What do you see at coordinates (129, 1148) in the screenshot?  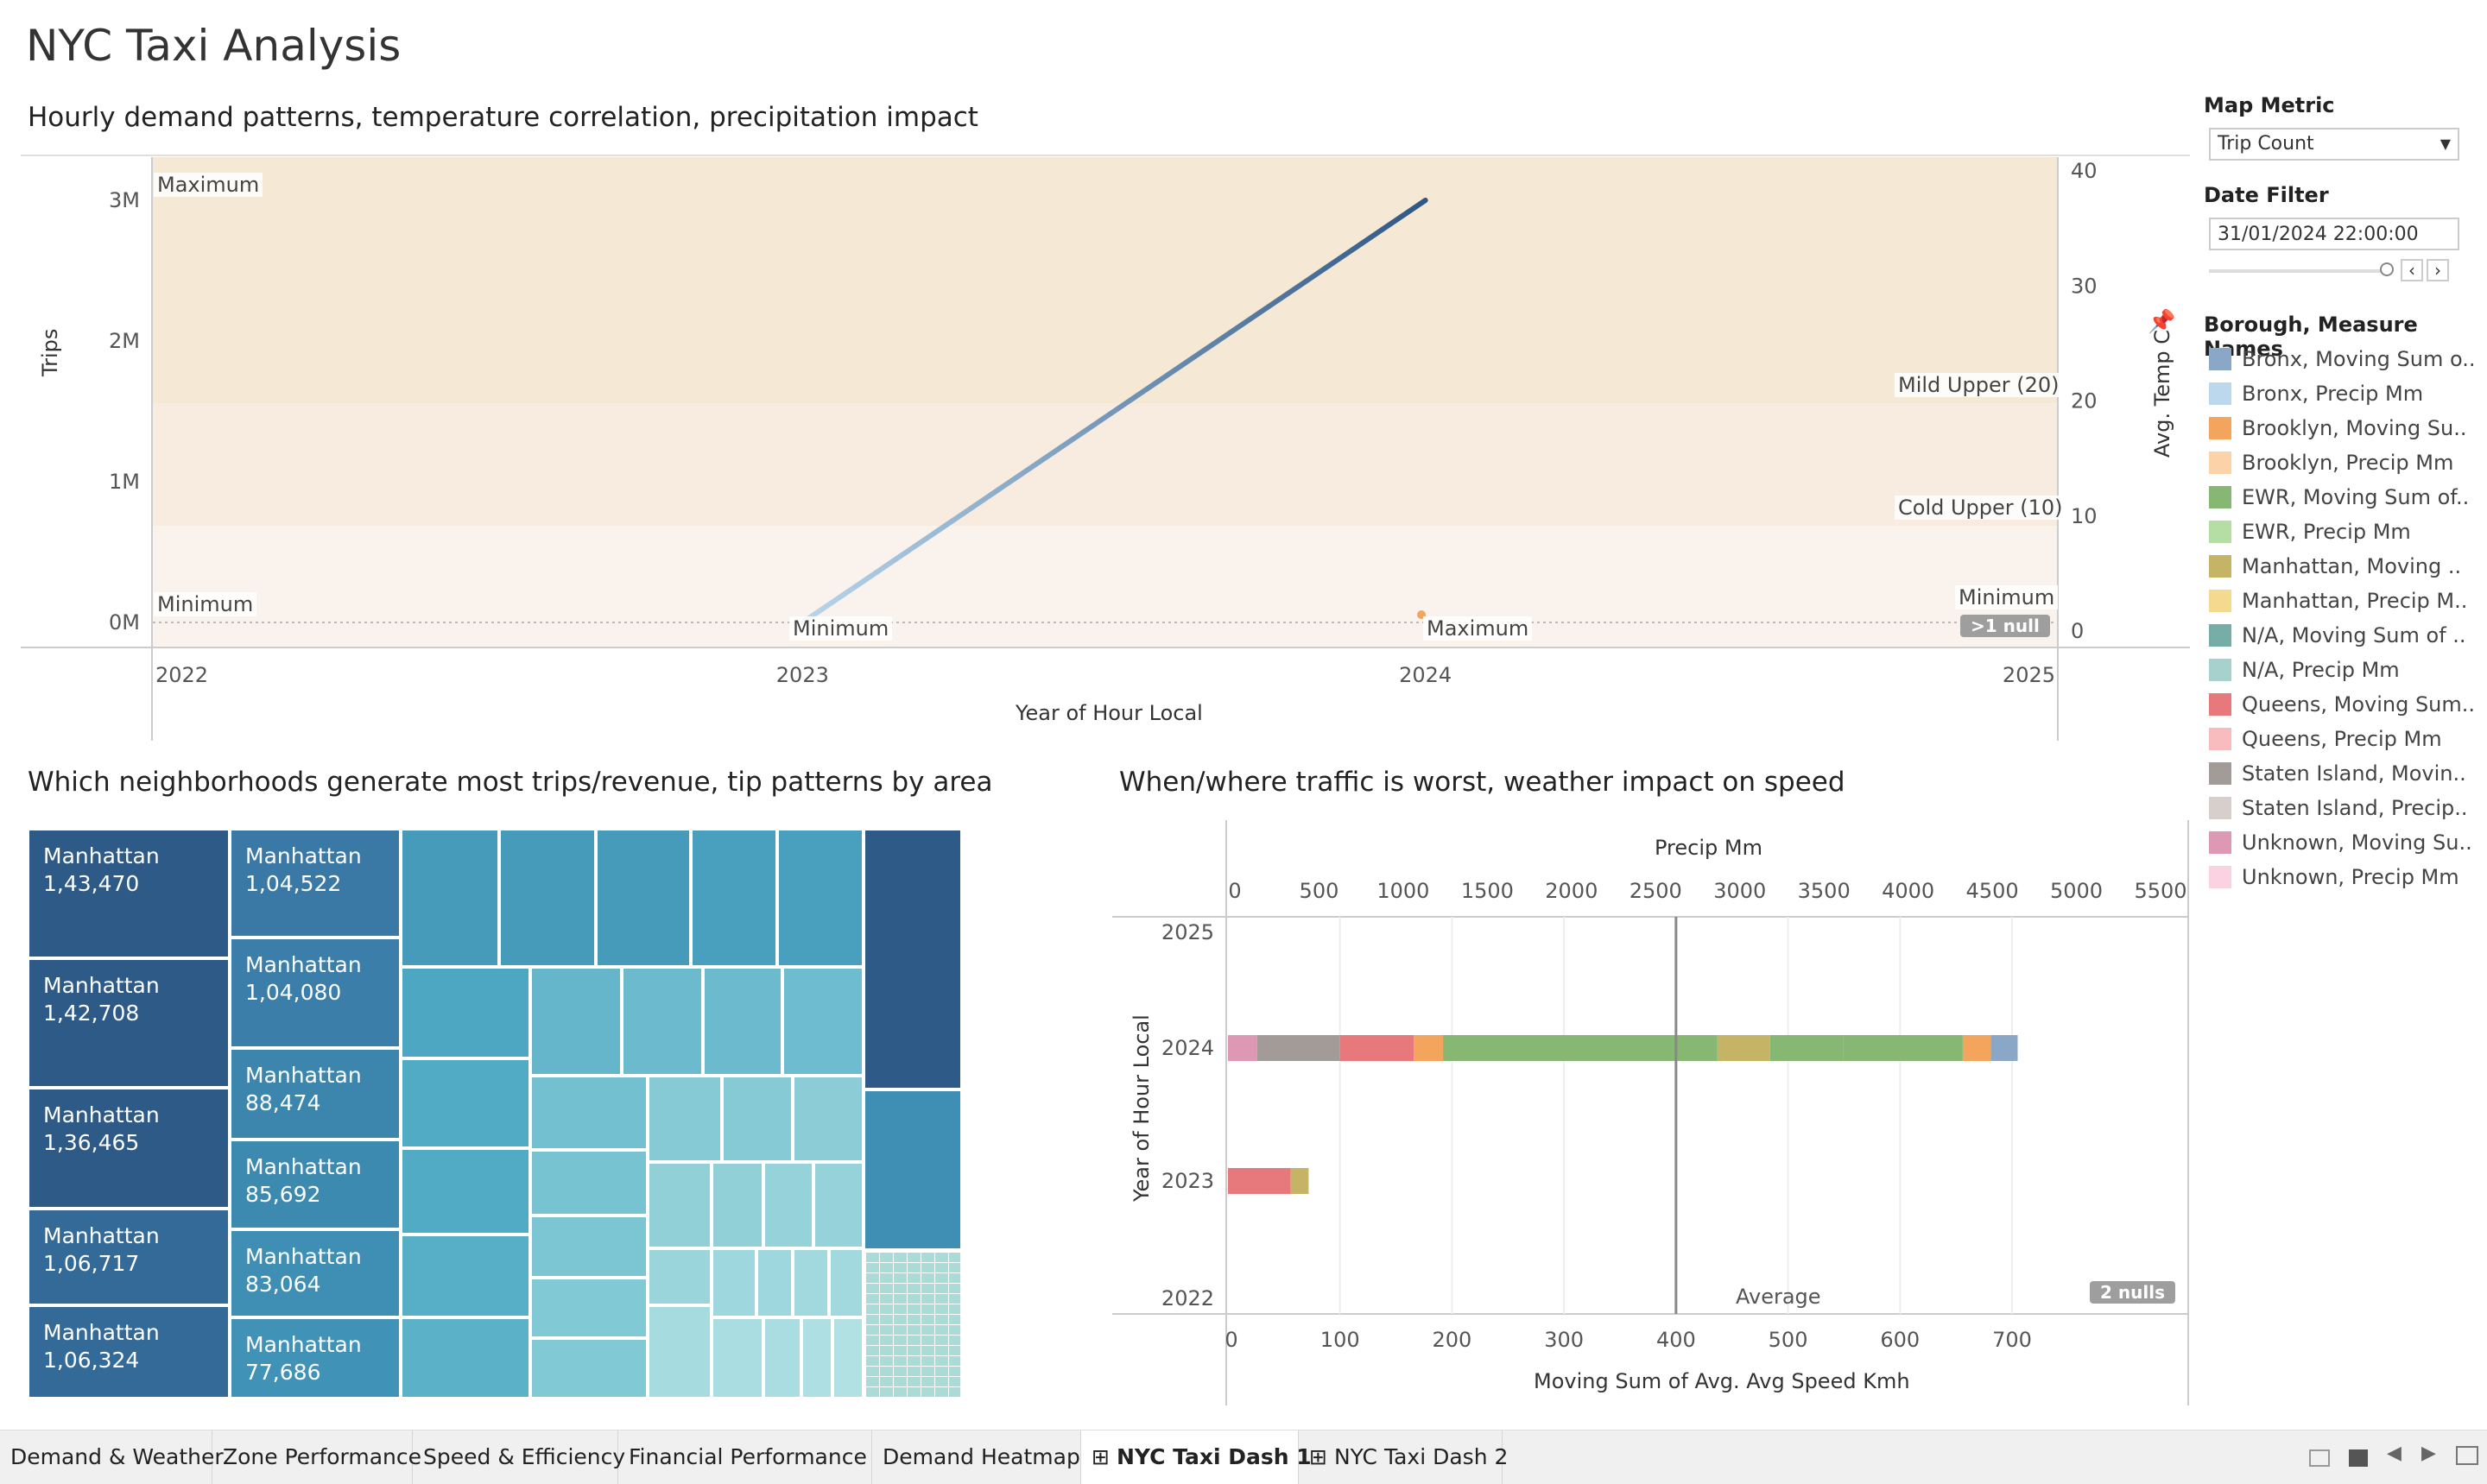 I see `treemap-cell: Manhattan 1,36,465` at bounding box center [129, 1148].